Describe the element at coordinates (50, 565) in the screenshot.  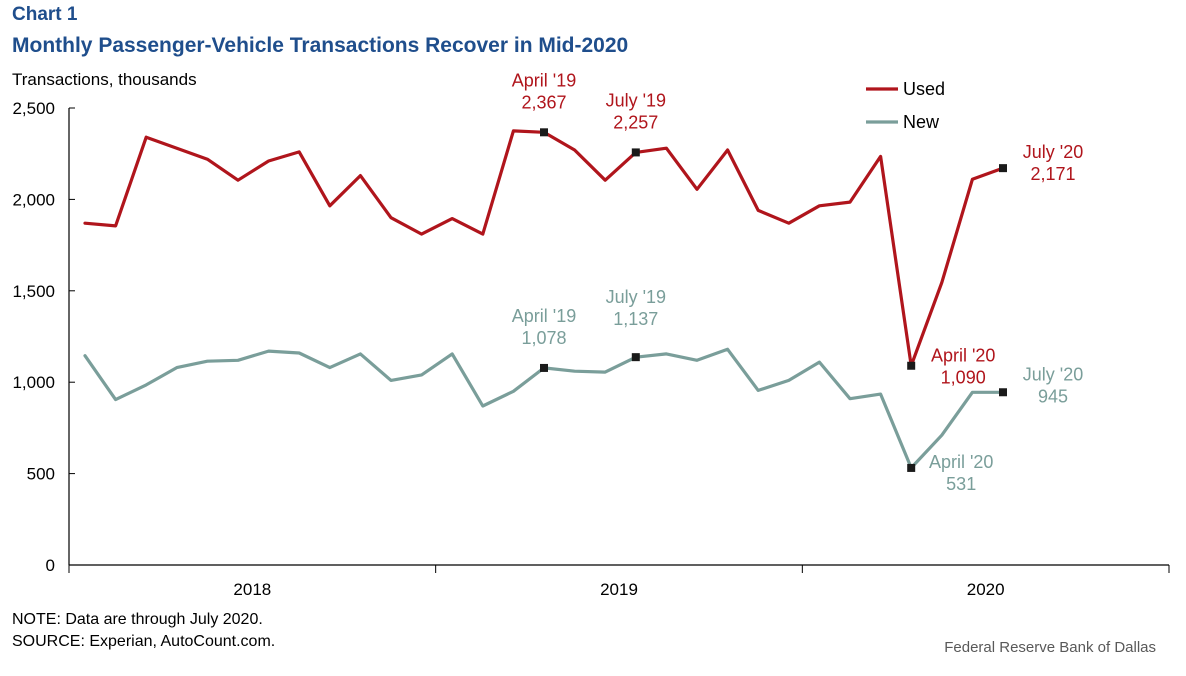
I see `y-tick-label: 0` at that location.